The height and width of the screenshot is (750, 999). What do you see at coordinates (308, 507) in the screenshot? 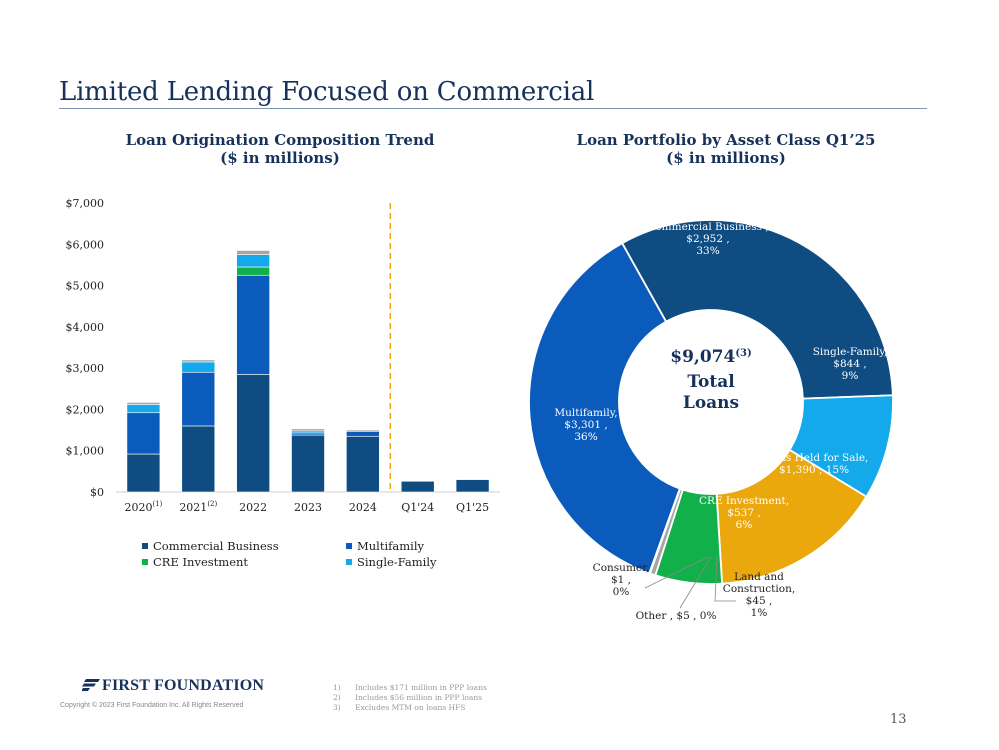
I see `x-tick-label: 2023` at bounding box center [308, 507].